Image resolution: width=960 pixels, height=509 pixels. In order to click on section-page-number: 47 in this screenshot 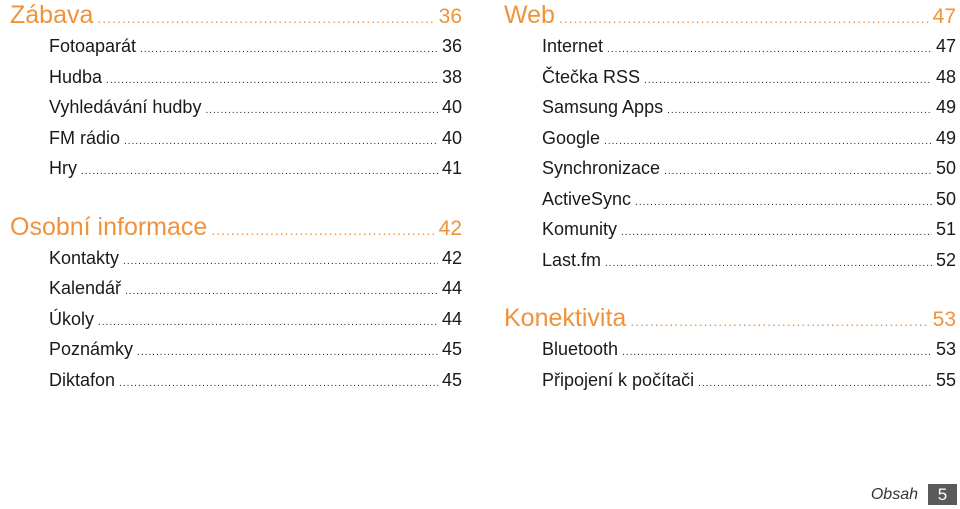, I will do `click(944, 16)`.